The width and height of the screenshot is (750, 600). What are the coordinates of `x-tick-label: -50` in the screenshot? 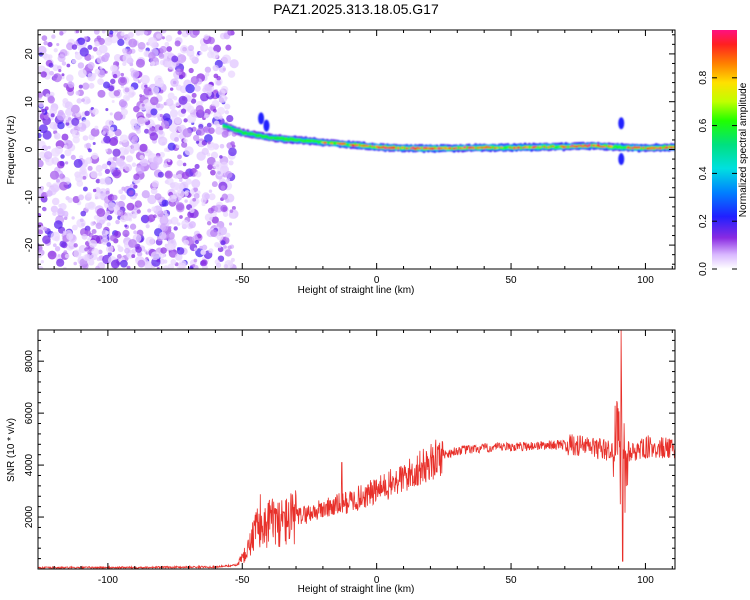 It's located at (242, 280).